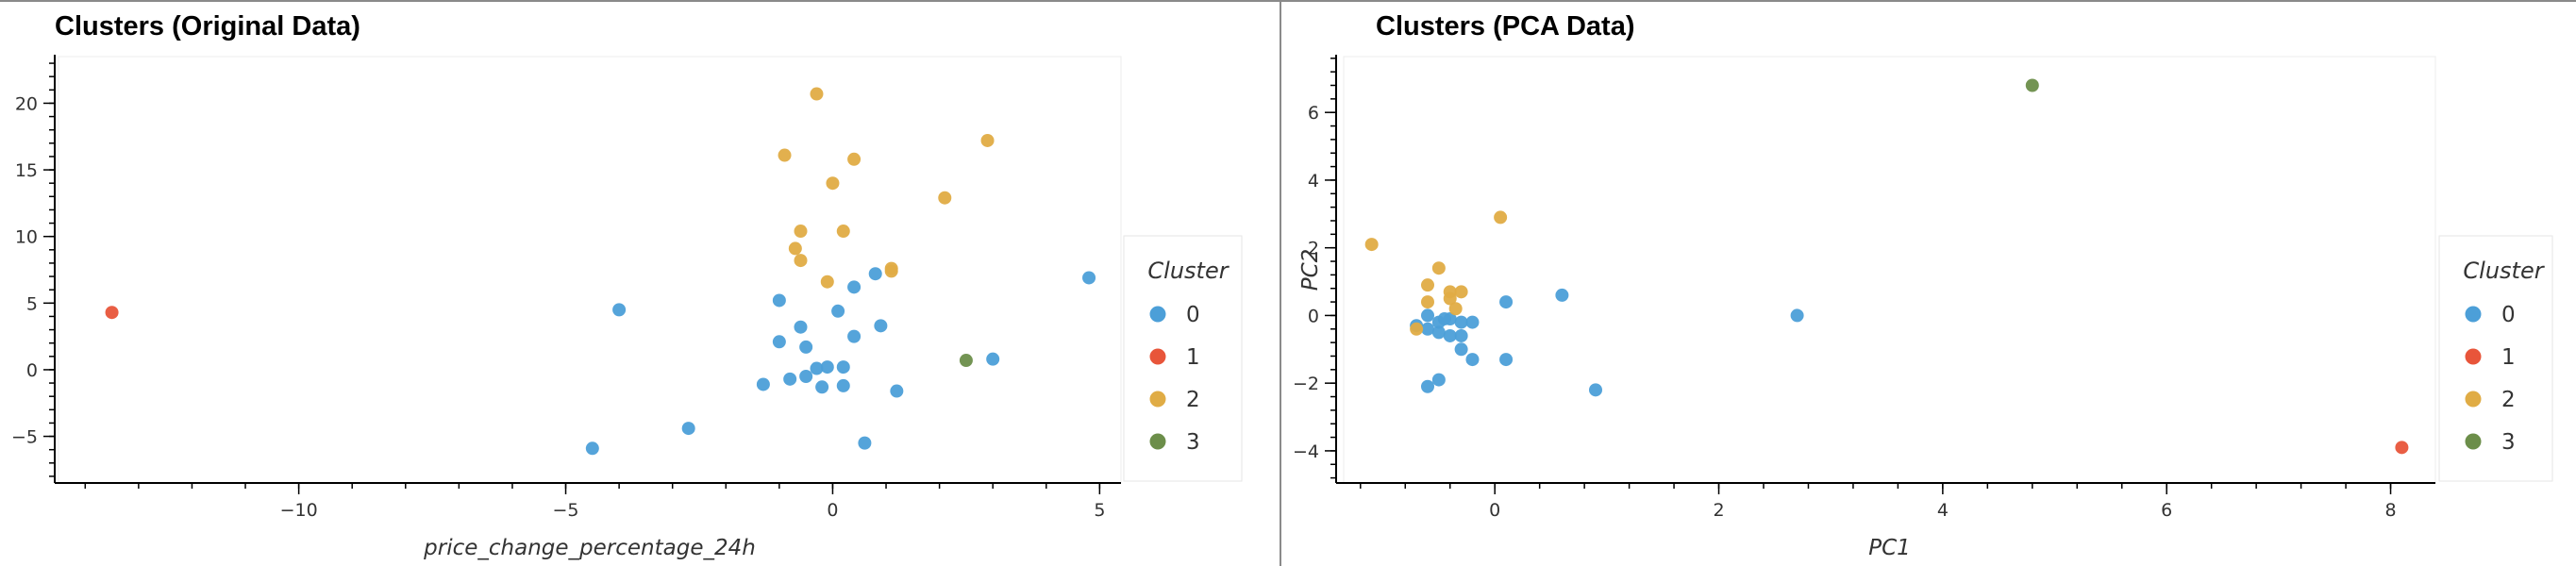  What do you see at coordinates (1306, 451) in the screenshot?
I see `y-tick-label: −4` at bounding box center [1306, 451].